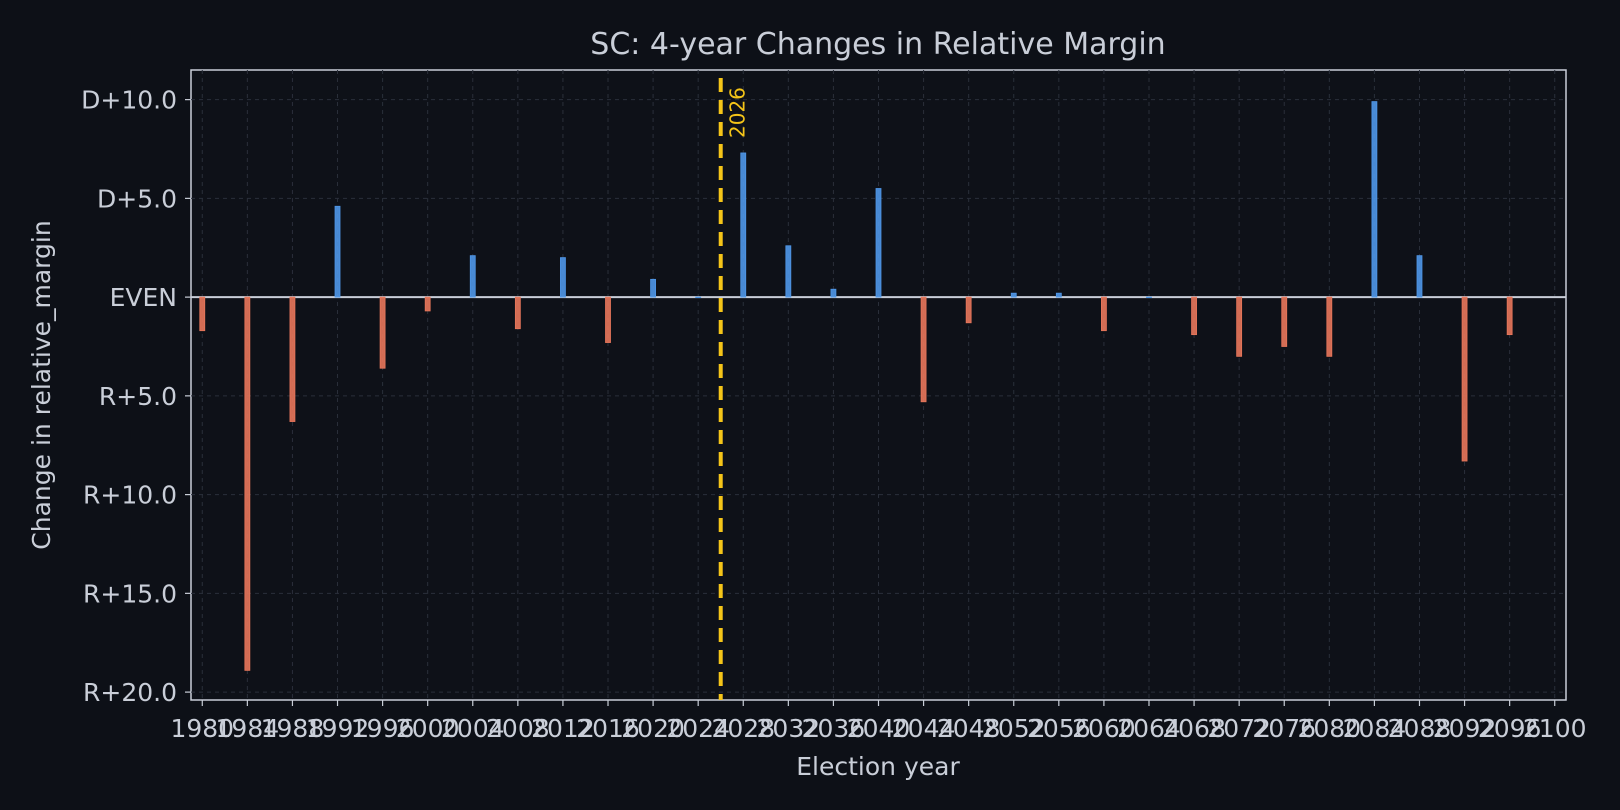 The height and width of the screenshot is (810, 1620). Describe the element at coordinates (1510, 728) in the screenshot. I see `x-tick-label: 2096` at that location.